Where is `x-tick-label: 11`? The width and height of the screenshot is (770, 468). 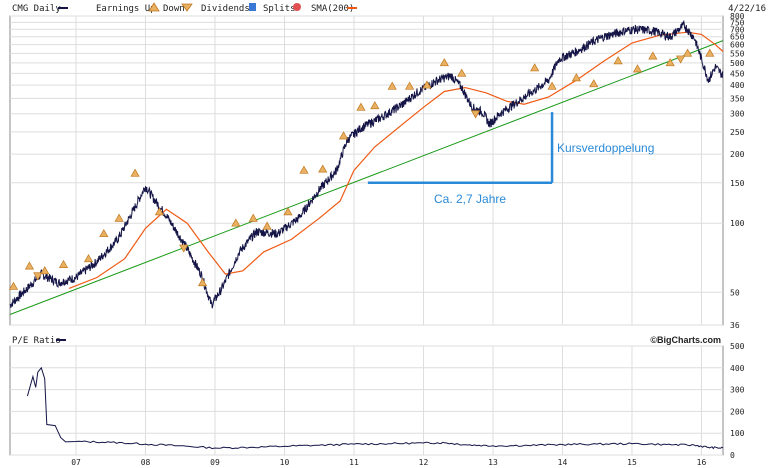
x-tick-label: 11 is located at coordinates (354, 462).